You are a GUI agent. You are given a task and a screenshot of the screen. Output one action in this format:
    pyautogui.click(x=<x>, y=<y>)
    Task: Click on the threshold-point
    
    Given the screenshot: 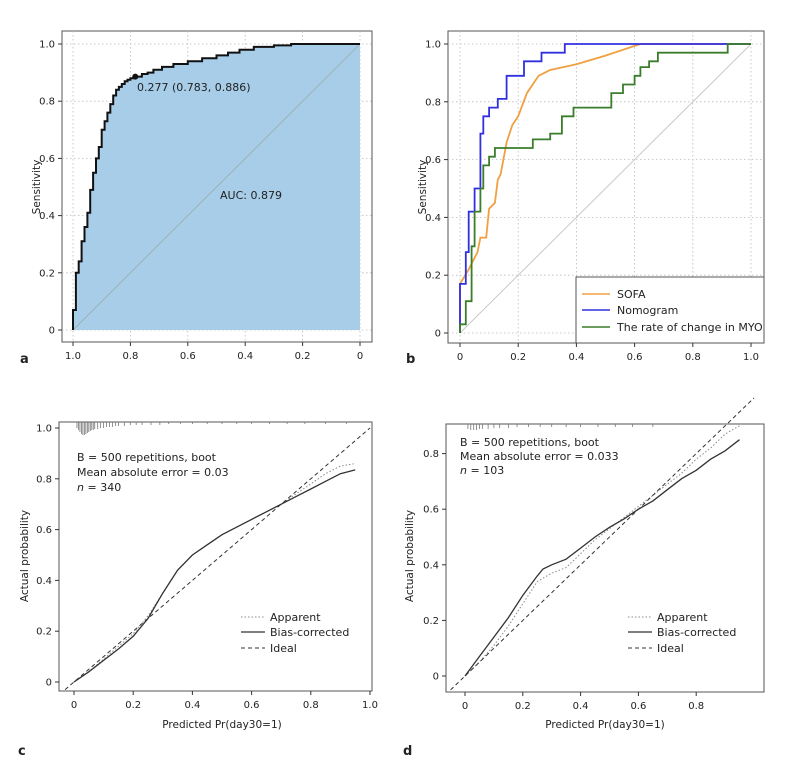 What is the action you would take?
    pyautogui.click(x=135, y=76)
    